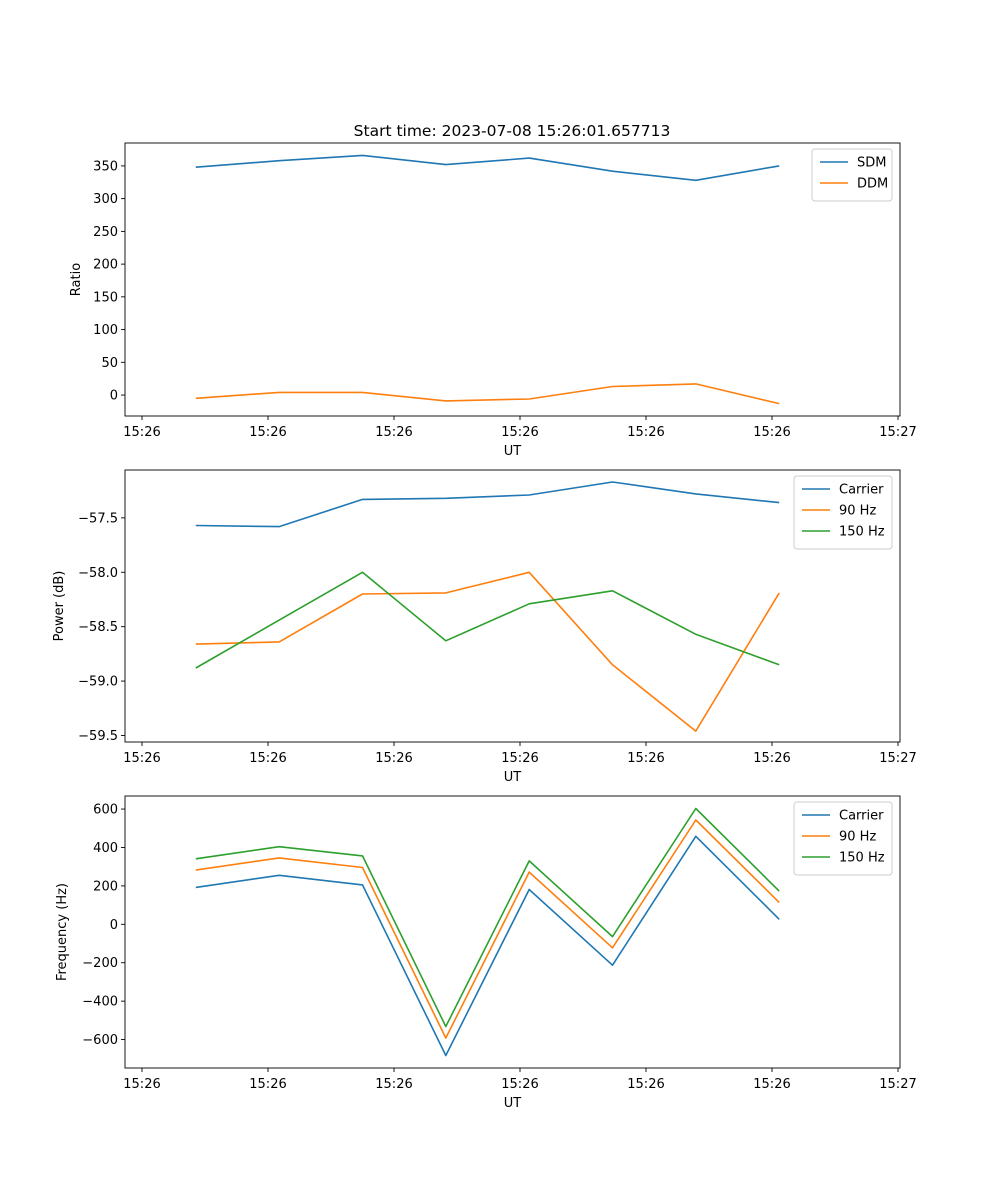 This screenshot has width=1000, height=1200. What do you see at coordinates (897, 432) in the screenshot?
I see `plot1-x-tick-label: 15:27` at bounding box center [897, 432].